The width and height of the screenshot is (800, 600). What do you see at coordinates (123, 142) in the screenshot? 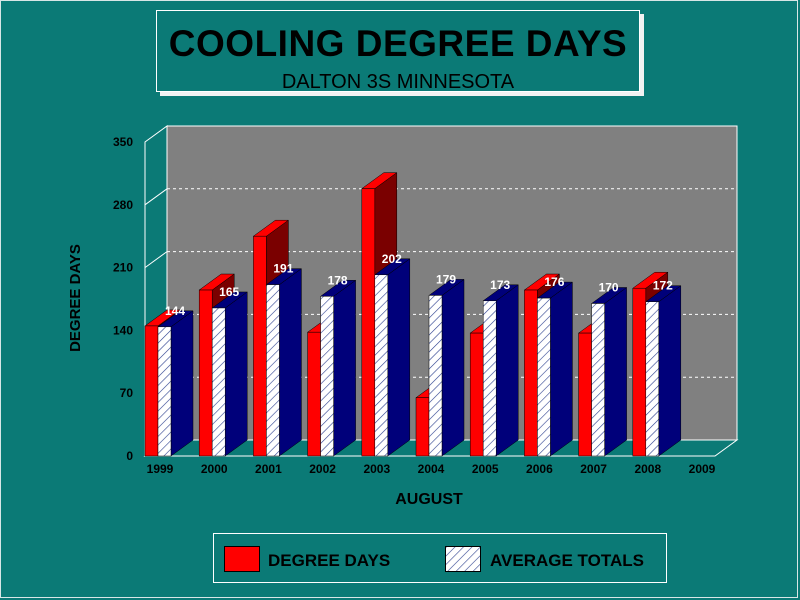
I see `y-tick-label: 350` at bounding box center [123, 142].